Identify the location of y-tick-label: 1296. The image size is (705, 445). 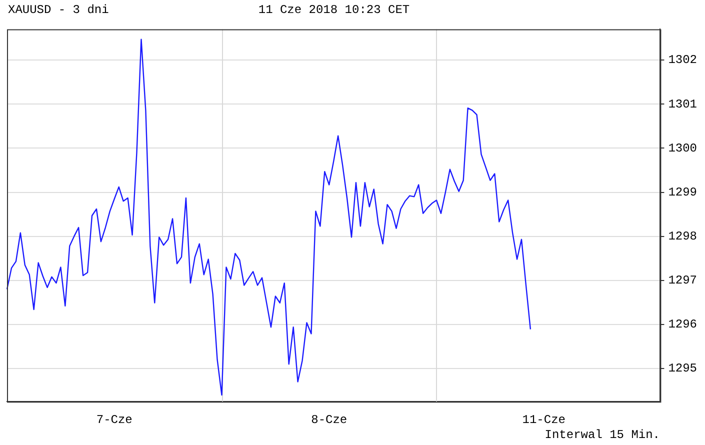
(683, 325).